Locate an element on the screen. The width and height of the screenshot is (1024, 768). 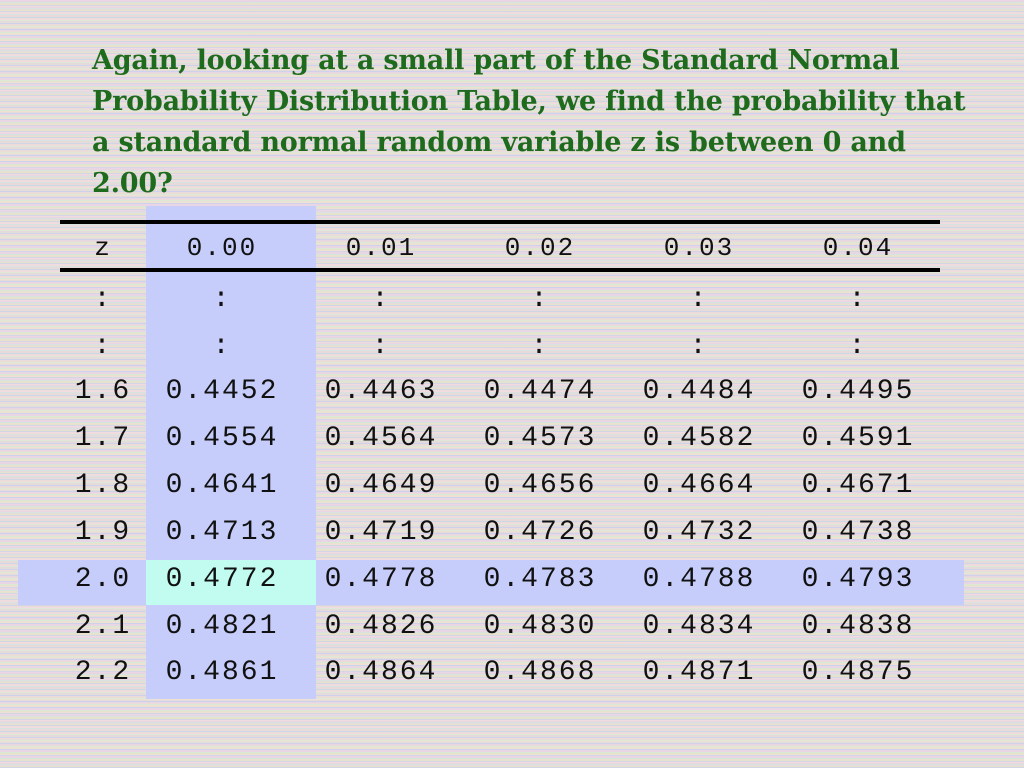
table-cell: 0.4591 is located at coordinates (858, 438).